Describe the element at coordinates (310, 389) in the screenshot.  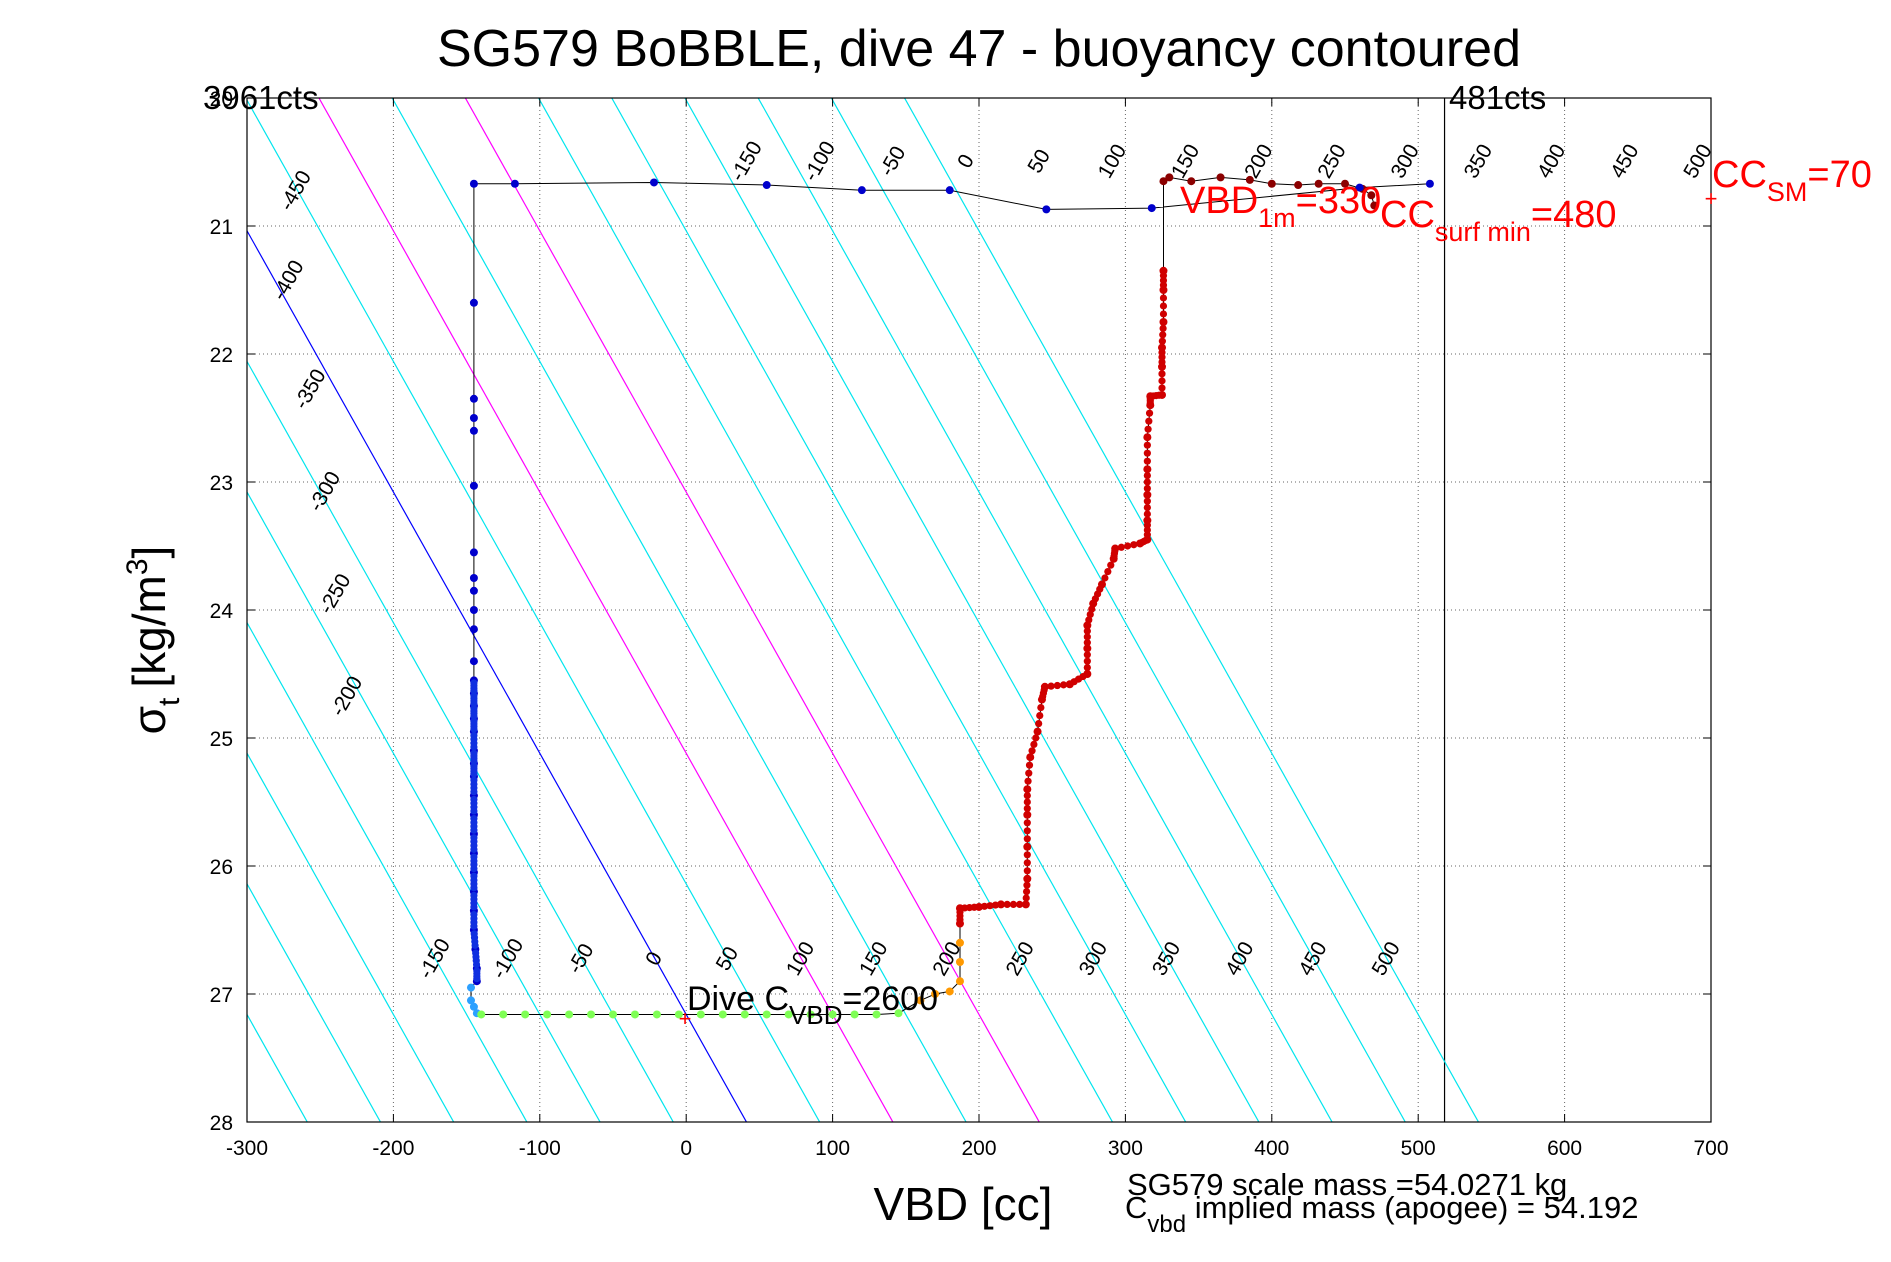
I see `contour-label-top: -350` at that location.